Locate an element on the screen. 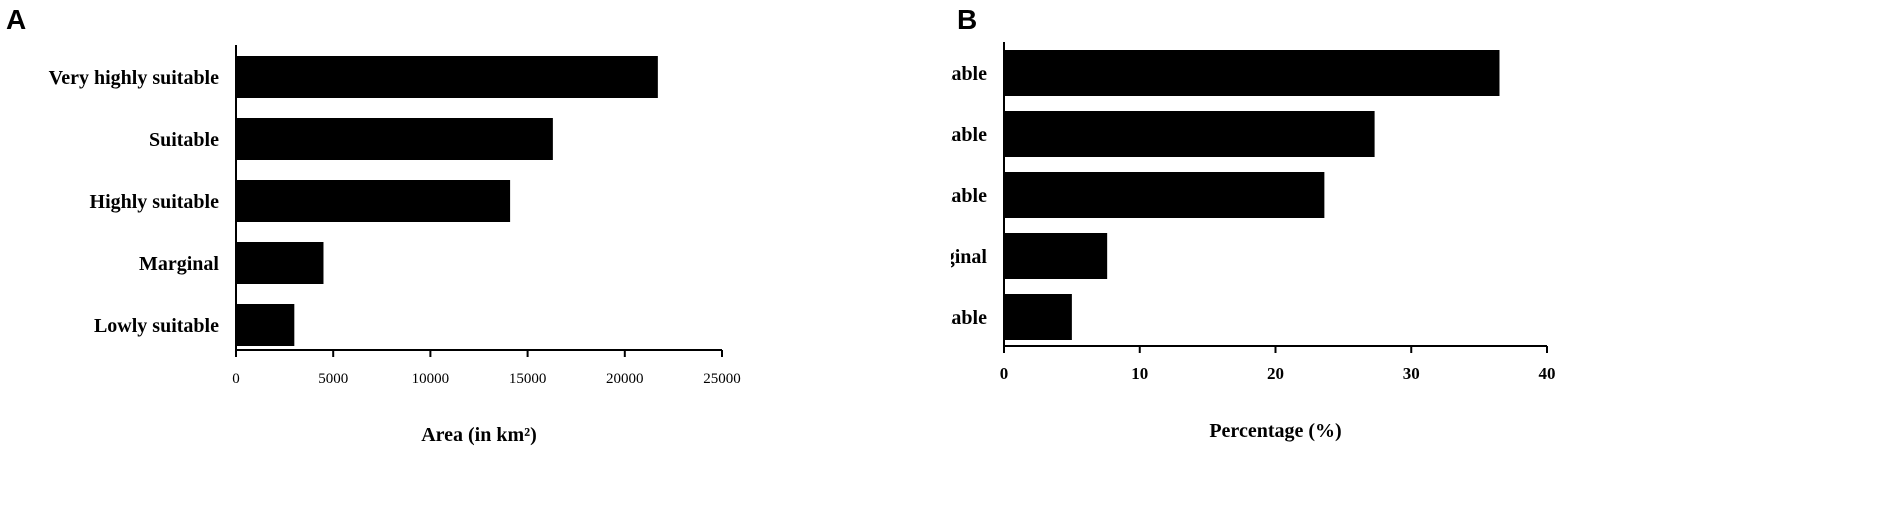 The height and width of the screenshot is (528, 1902). x-tick-label: 30 is located at coordinates (1411, 373).